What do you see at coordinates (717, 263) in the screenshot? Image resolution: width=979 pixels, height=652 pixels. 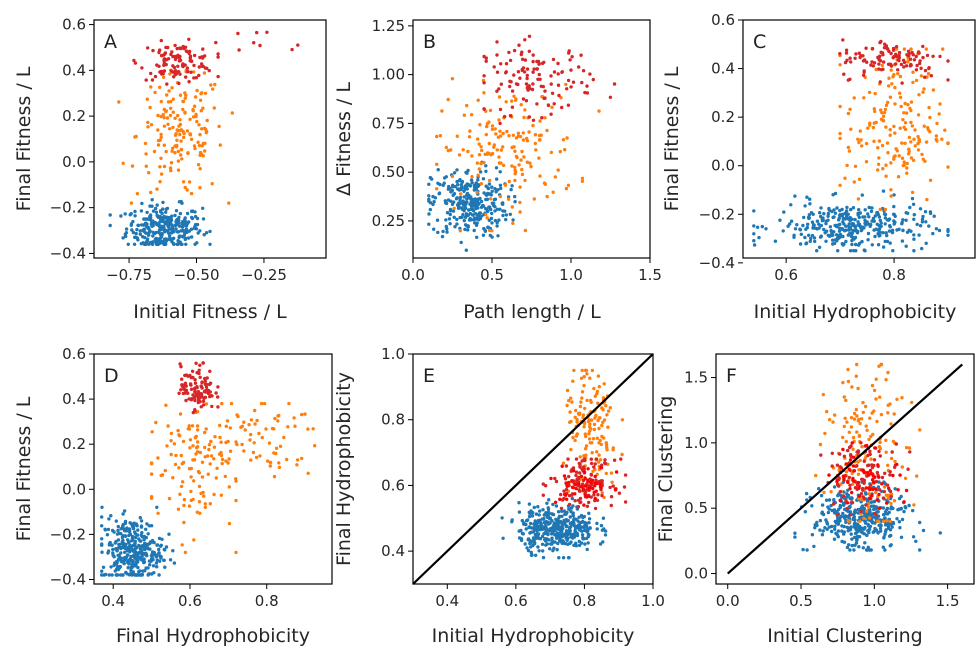 I see `y-tick-label: −0.4` at bounding box center [717, 263].